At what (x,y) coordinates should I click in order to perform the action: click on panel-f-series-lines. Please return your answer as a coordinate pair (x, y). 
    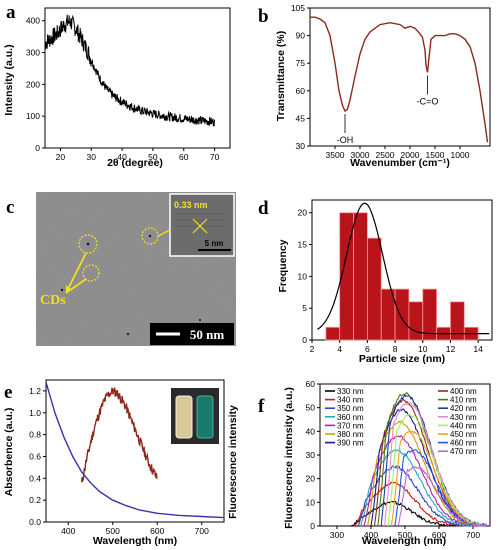
    Looking at the image, I should click on (419, 460).